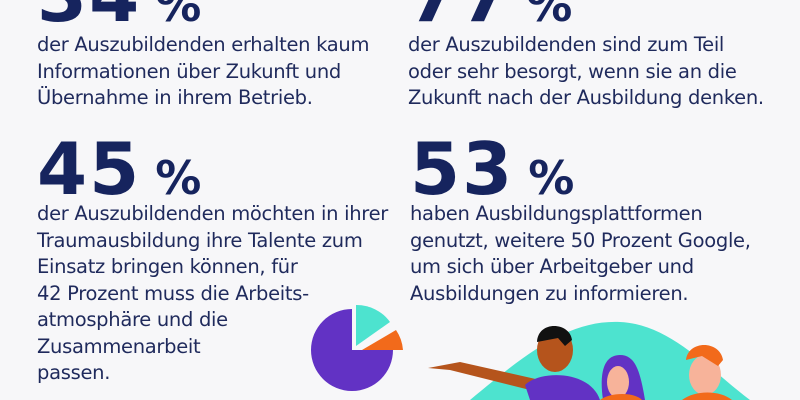  What do you see at coordinates (618, 382) in the screenshot?
I see `woman-face` at bounding box center [618, 382].